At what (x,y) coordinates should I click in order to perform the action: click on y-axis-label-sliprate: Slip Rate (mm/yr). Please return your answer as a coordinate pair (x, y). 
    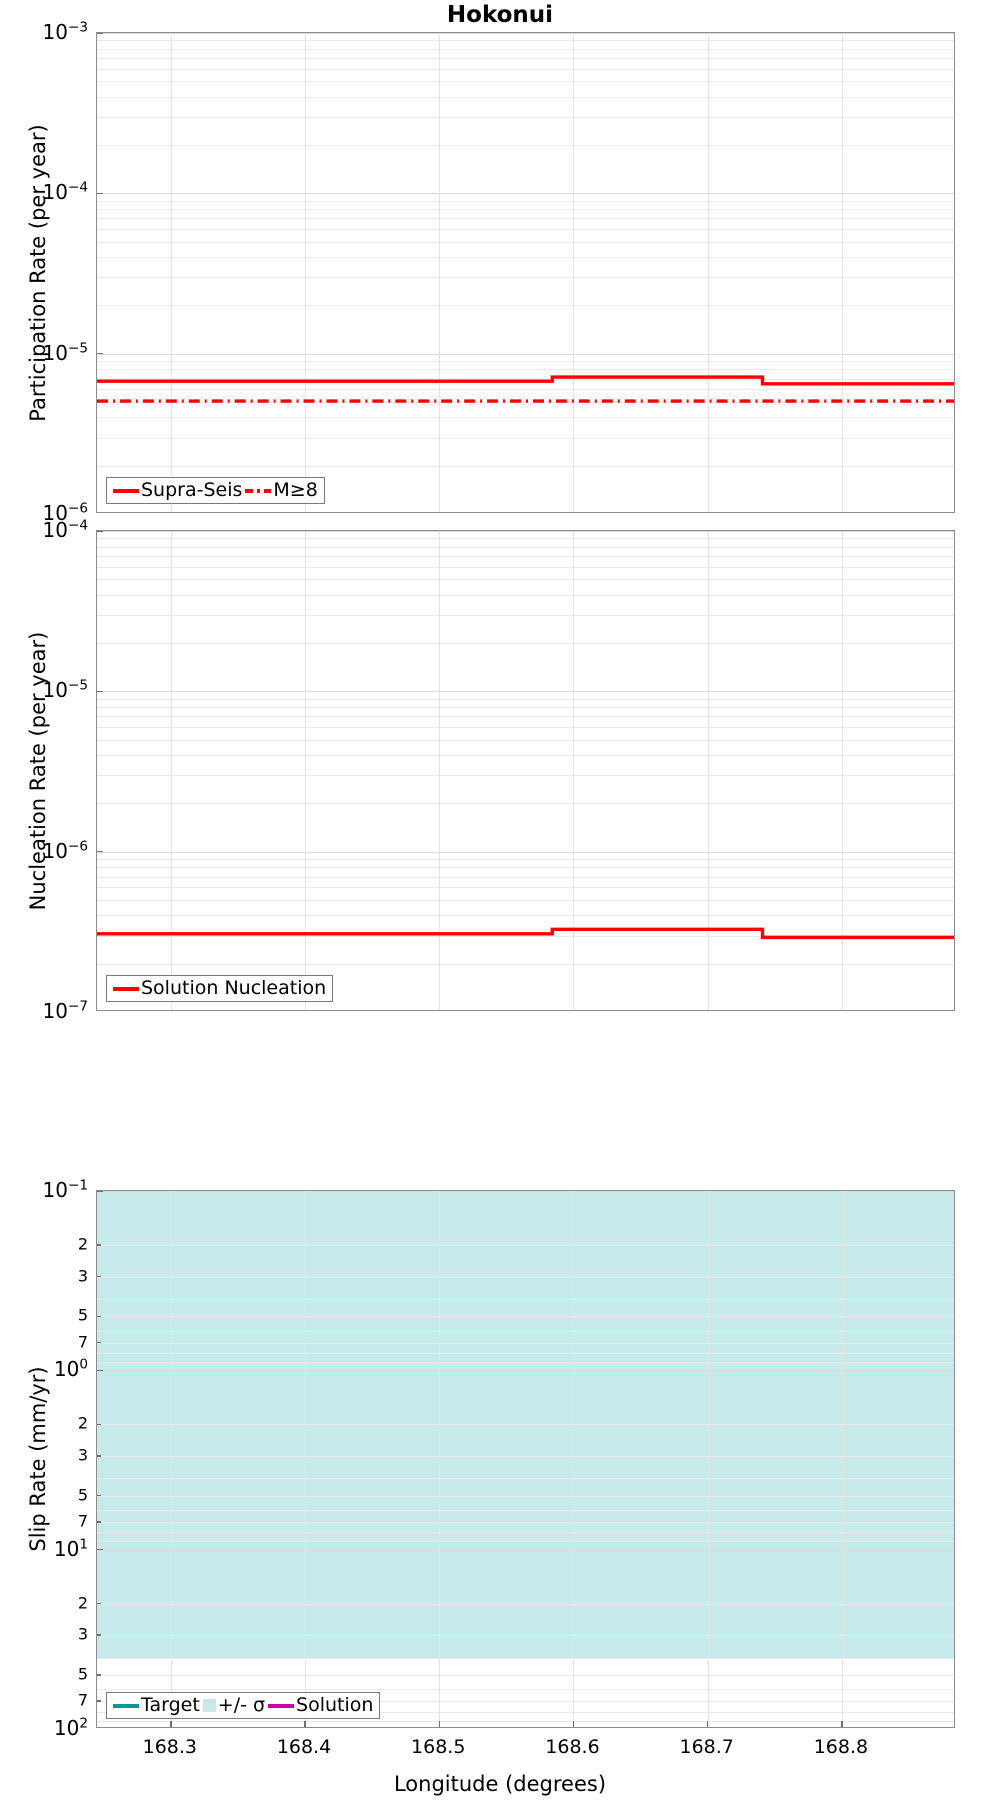
    Looking at the image, I should click on (38, 1459).